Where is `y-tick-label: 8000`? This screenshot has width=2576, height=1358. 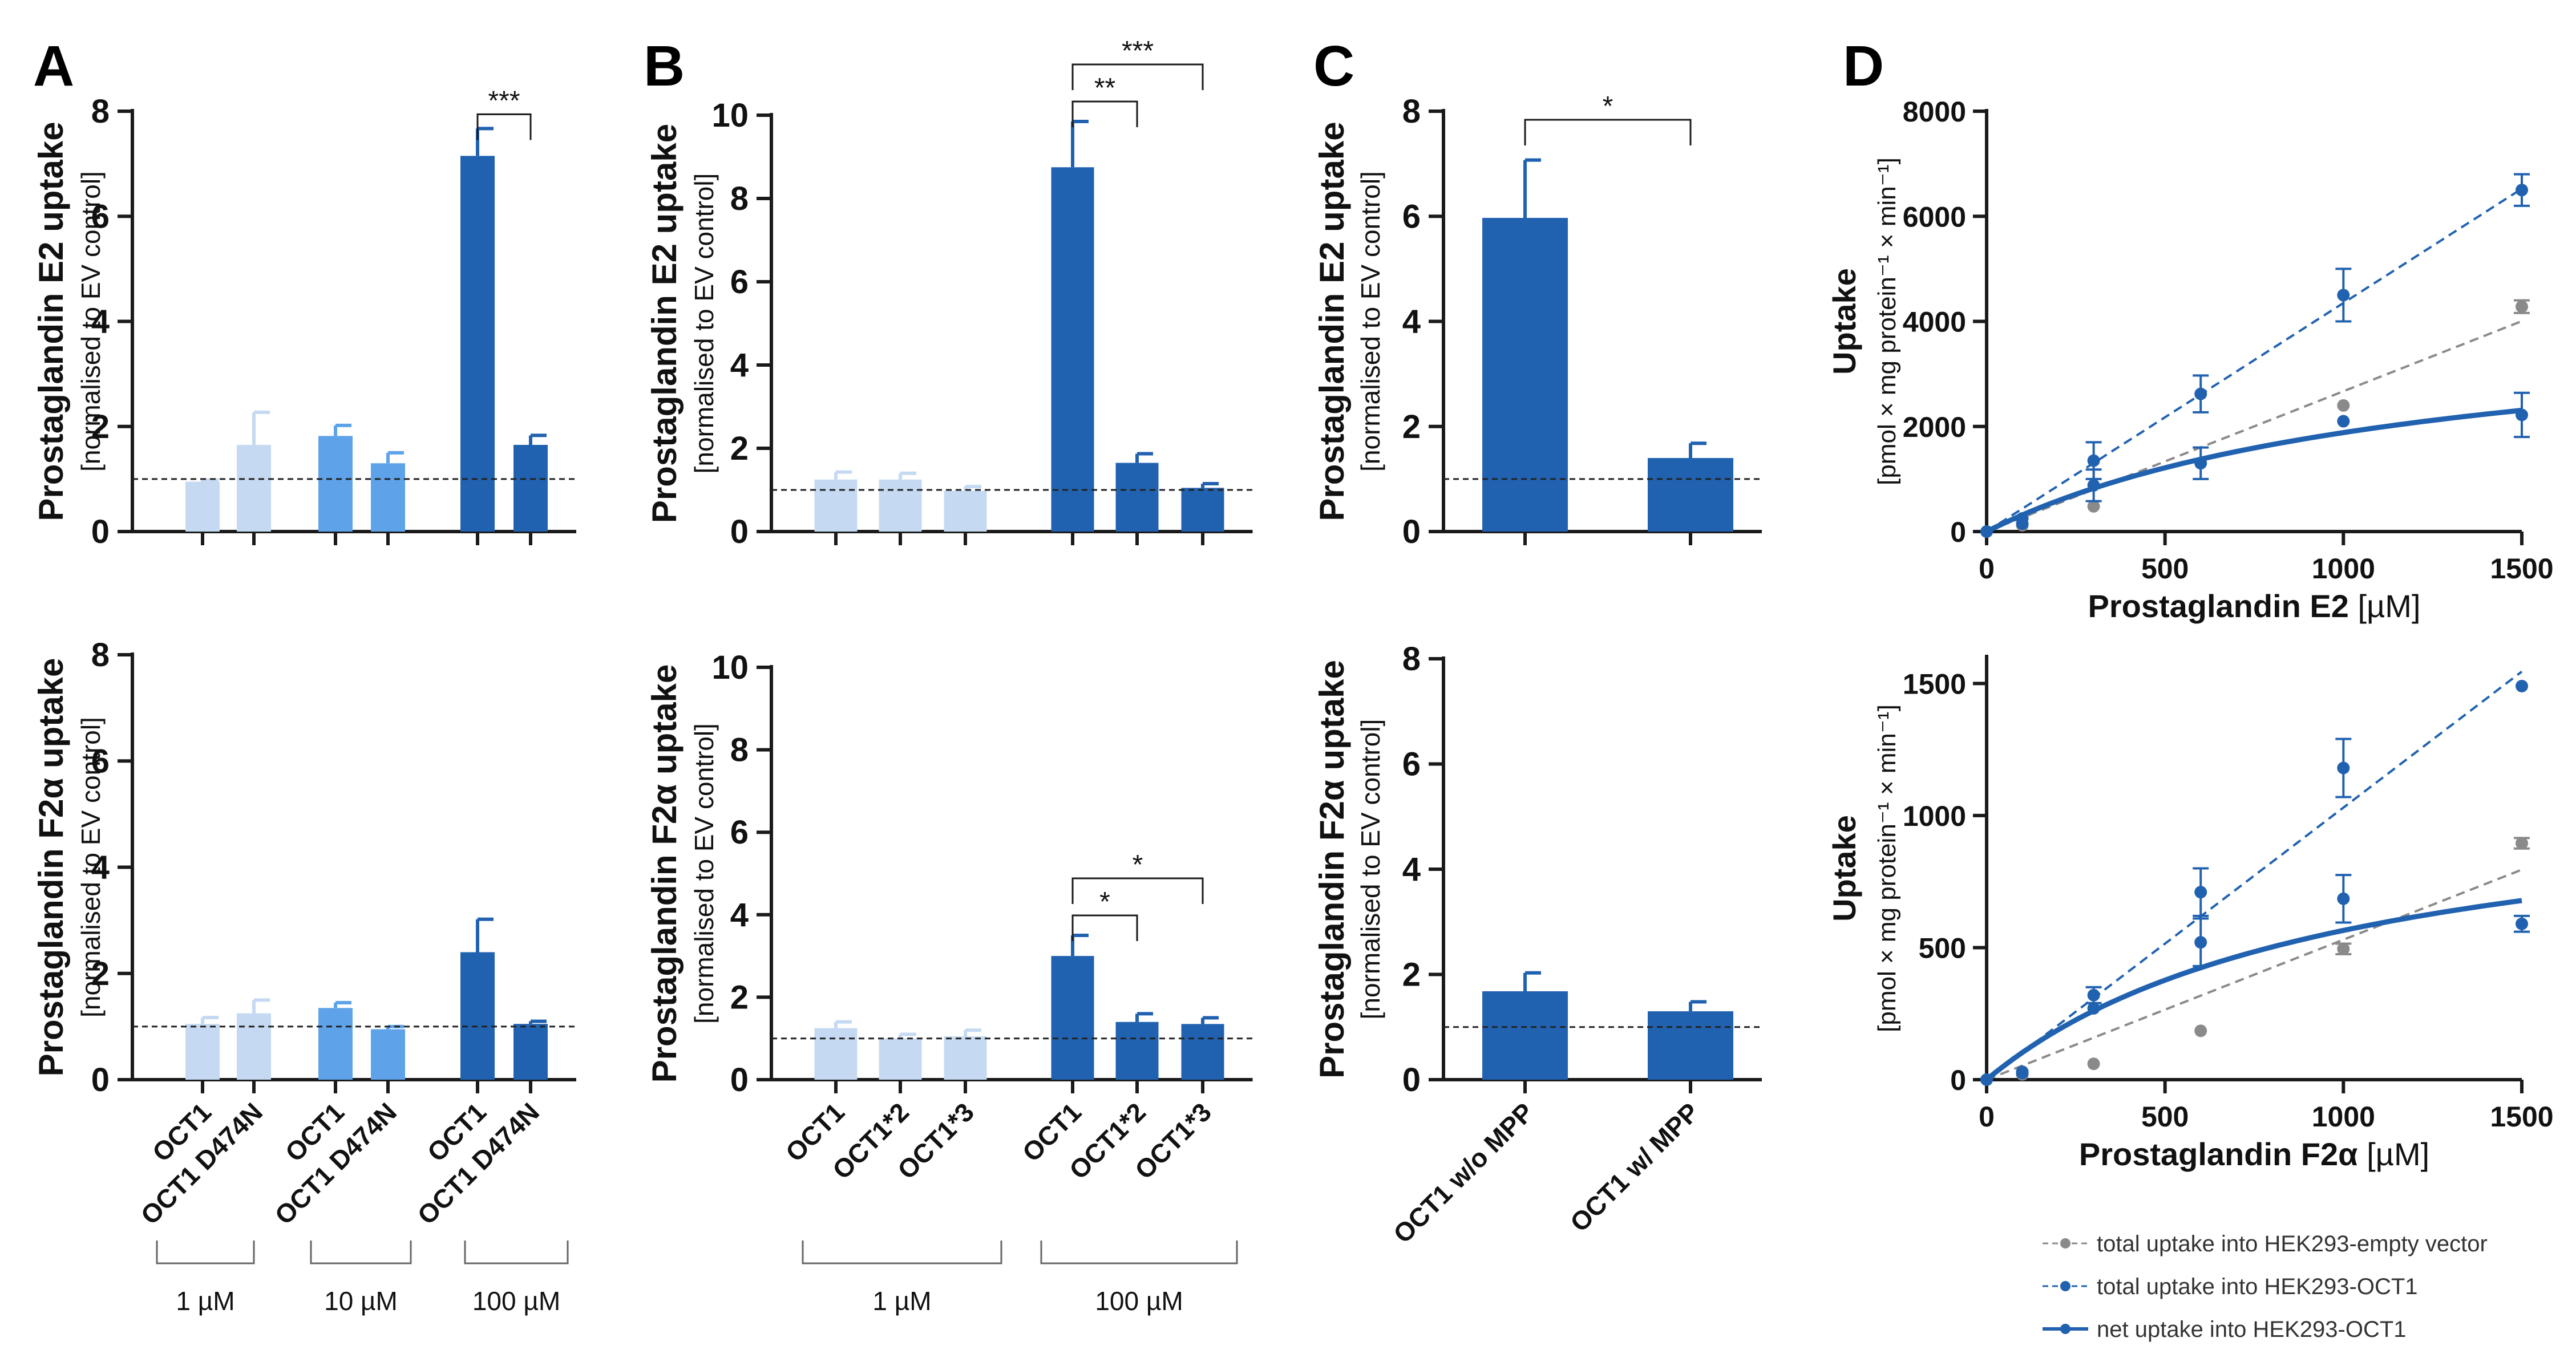 y-tick-label: 8000 is located at coordinates (1934, 112).